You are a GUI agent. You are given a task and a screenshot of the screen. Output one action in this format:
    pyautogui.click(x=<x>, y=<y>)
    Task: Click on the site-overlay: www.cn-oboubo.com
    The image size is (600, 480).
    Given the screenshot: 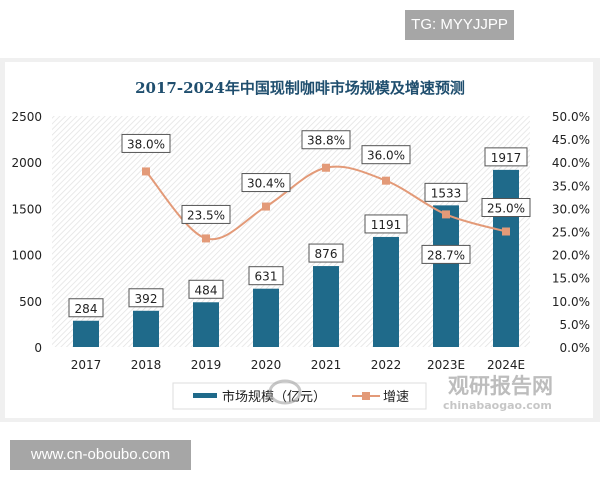 What is the action you would take?
    pyautogui.click(x=100, y=455)
    